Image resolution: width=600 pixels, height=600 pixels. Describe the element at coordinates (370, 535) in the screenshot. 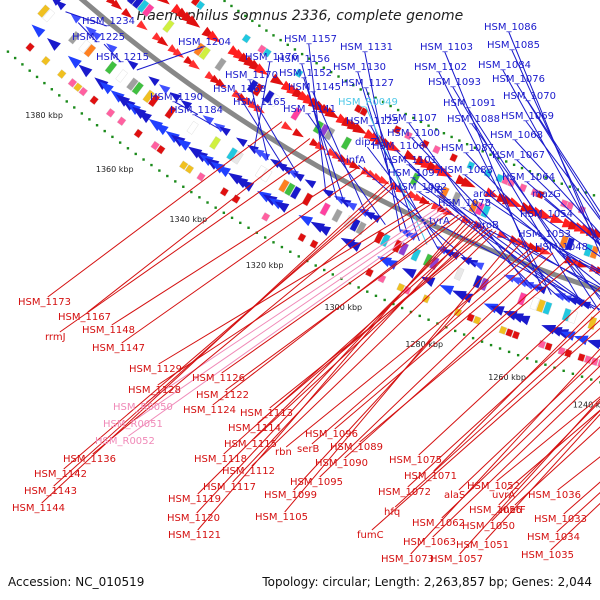

I see `reverse-gene-label: fumC` at that location.